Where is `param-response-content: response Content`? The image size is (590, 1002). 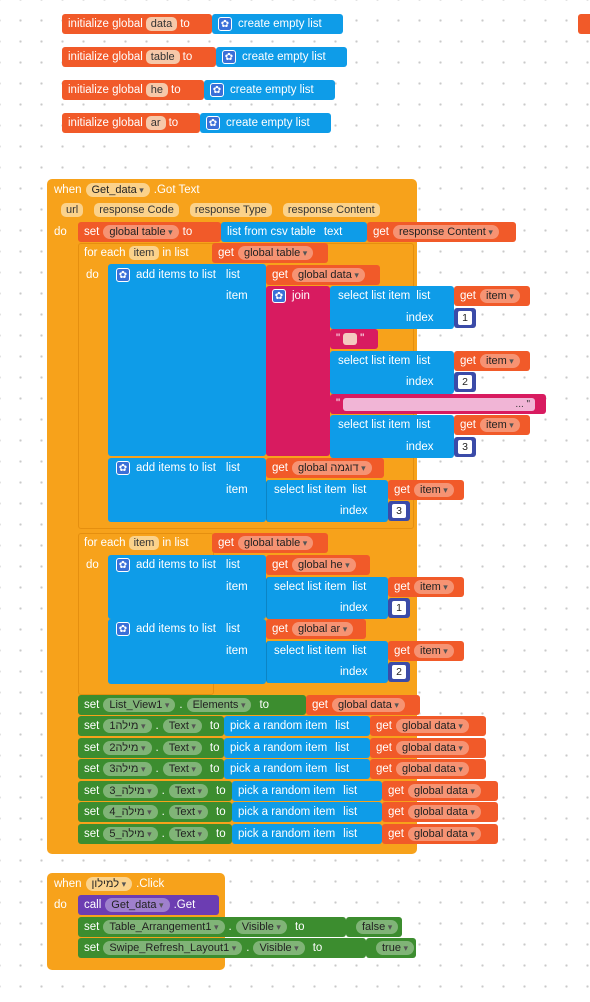
param-response-content: response Content is located at coordinates (331, 209).